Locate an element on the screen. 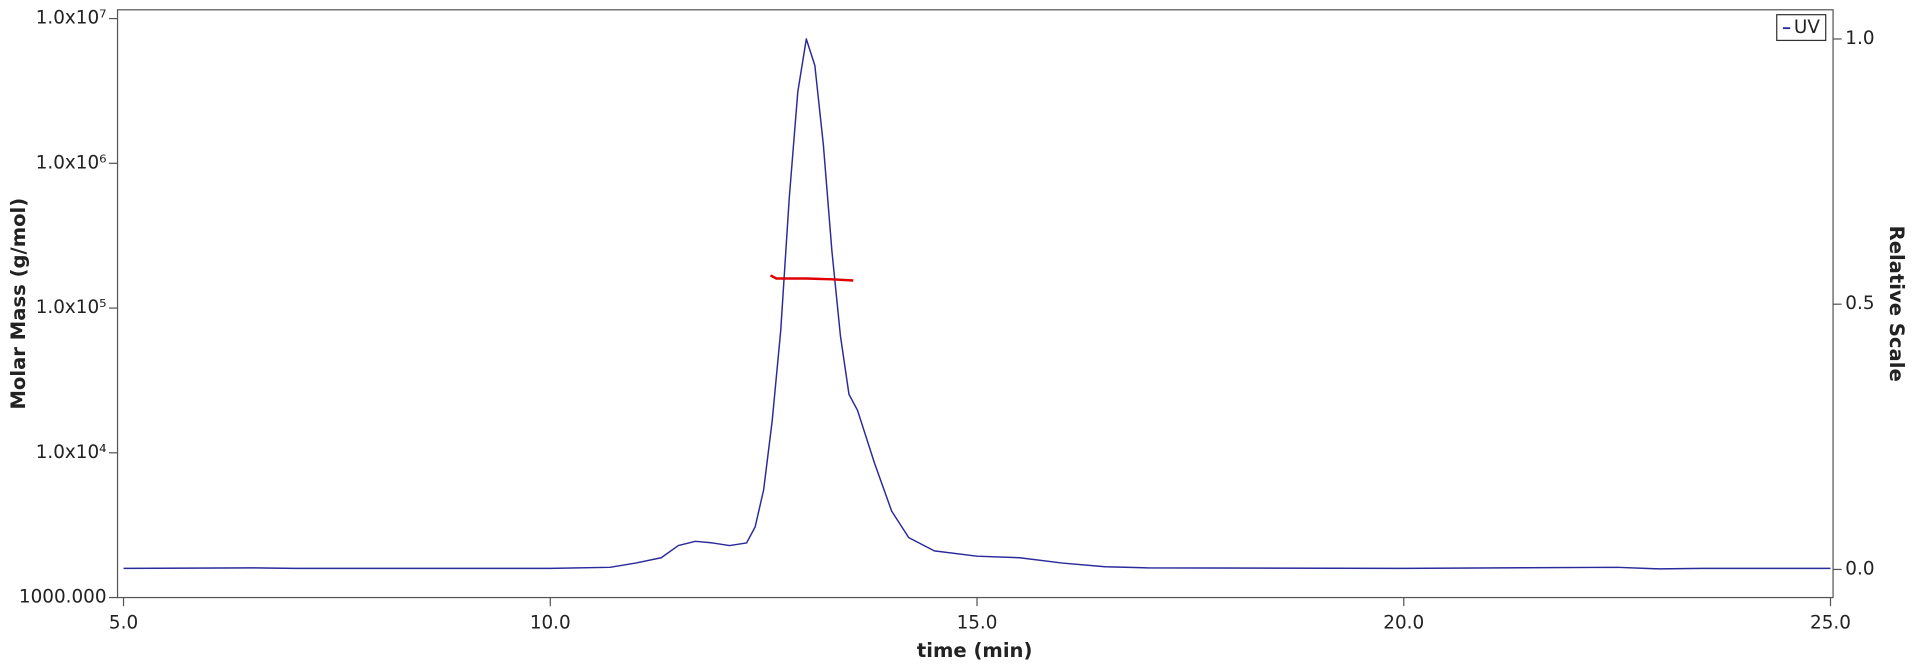 This screenshot has width=1920, height=672. y-tick-label: 1000.000 is located at coordinates (63, 597).